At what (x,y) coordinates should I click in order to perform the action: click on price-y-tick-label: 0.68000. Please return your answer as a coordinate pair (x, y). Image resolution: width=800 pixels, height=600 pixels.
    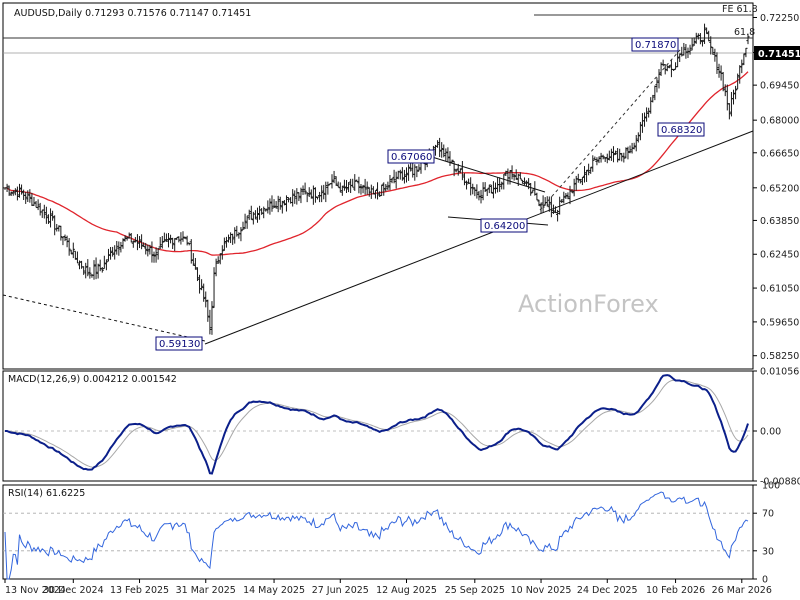
    Looking at the image, I should click on (779, 121).